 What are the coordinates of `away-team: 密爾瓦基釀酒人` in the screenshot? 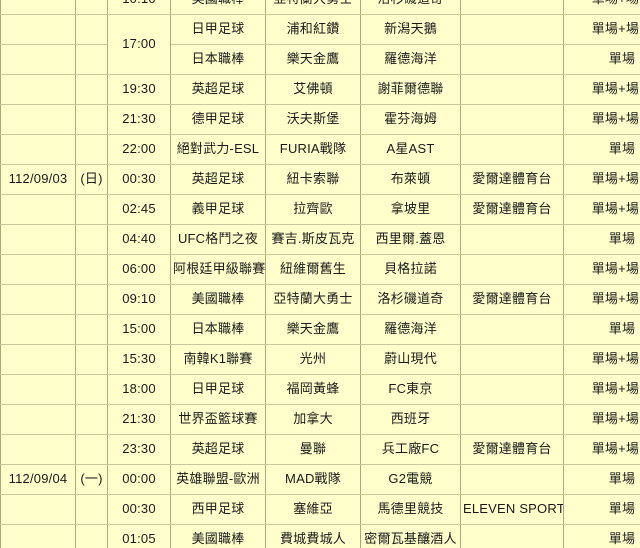 It's located at (410, 536).